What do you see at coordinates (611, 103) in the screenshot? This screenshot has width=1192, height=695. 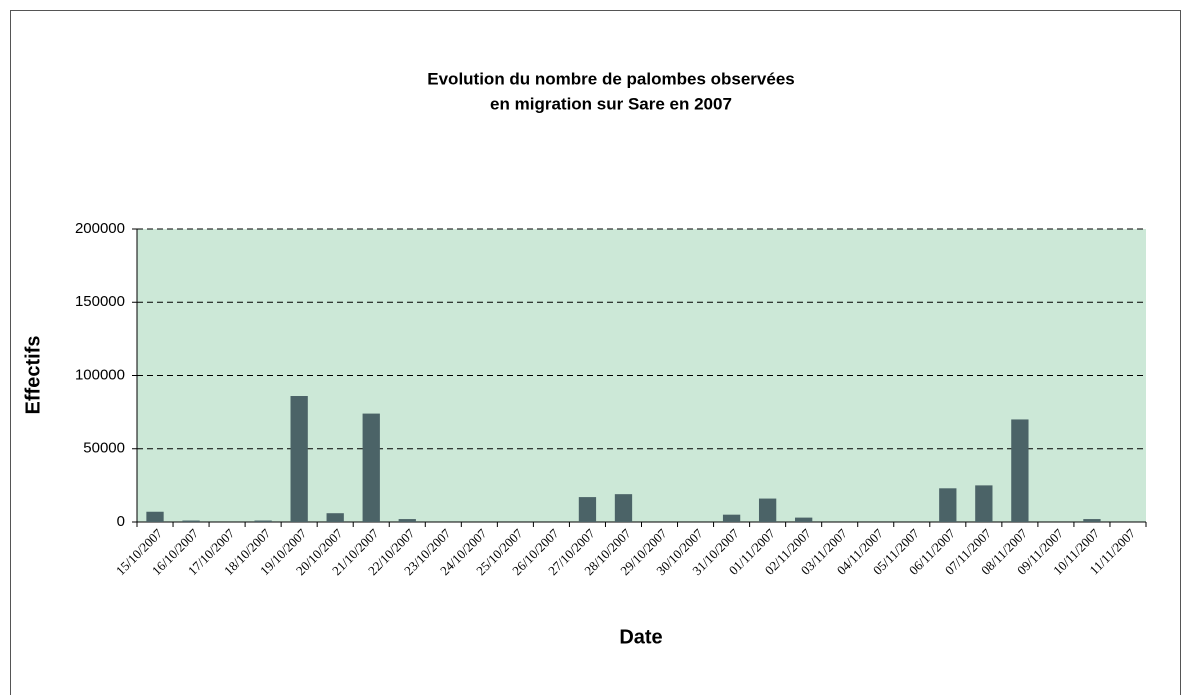 I see `chart-title: en migration sur Sare en 2007` at bounding box center [611, 103].